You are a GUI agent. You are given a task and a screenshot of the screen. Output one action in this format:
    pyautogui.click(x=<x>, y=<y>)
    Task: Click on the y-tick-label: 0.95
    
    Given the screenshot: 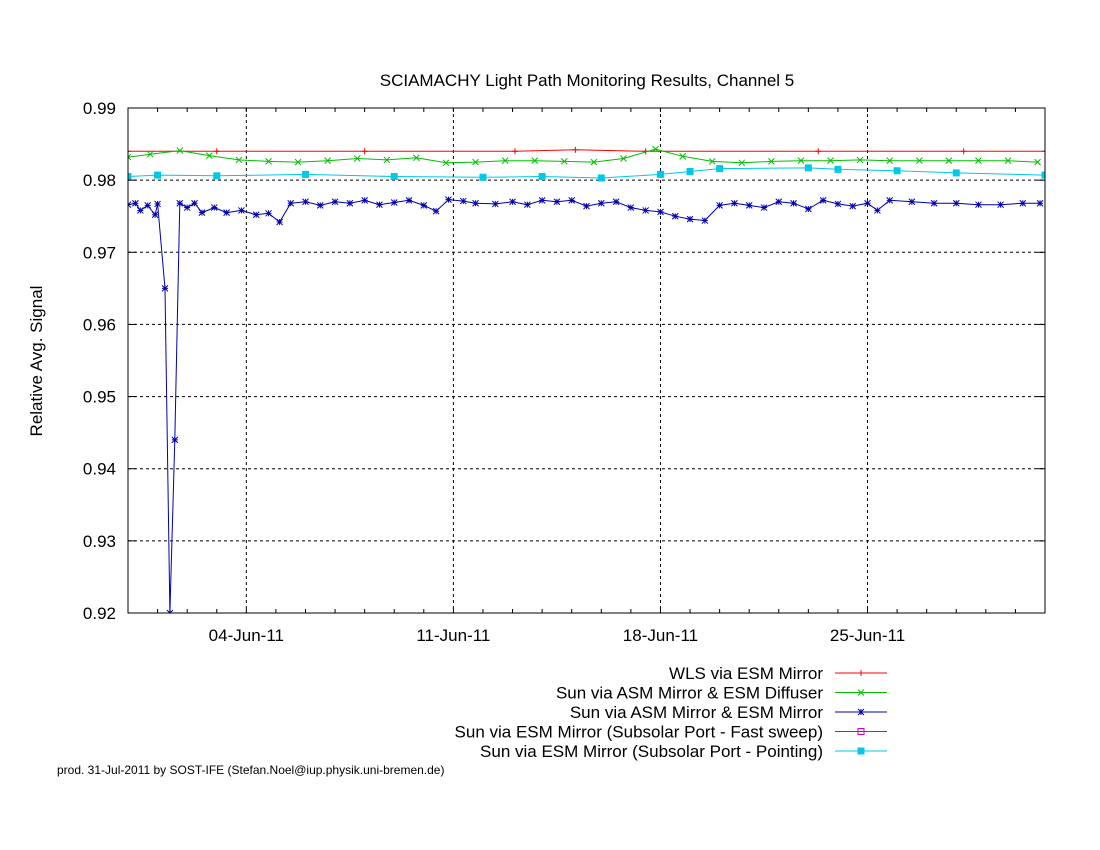 What is the action you would take?
    pyautogui.click(x=99, y=397)
    